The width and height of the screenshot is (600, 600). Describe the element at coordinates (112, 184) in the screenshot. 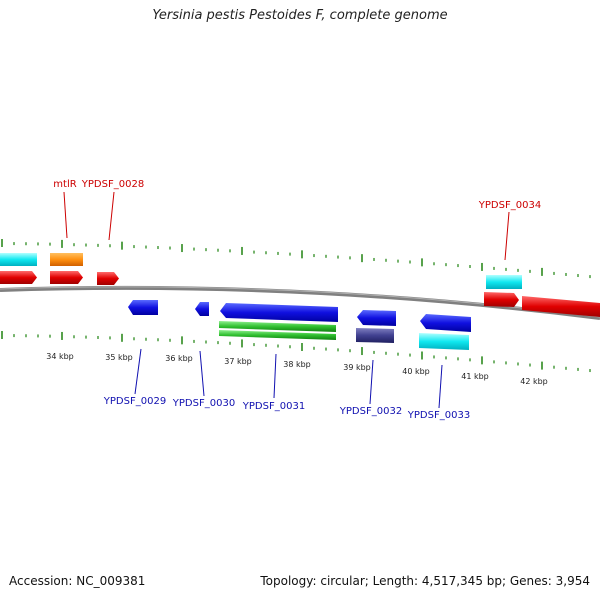

I see `gene-label-ypdsf-0028: YPDSF_0028` at that location.